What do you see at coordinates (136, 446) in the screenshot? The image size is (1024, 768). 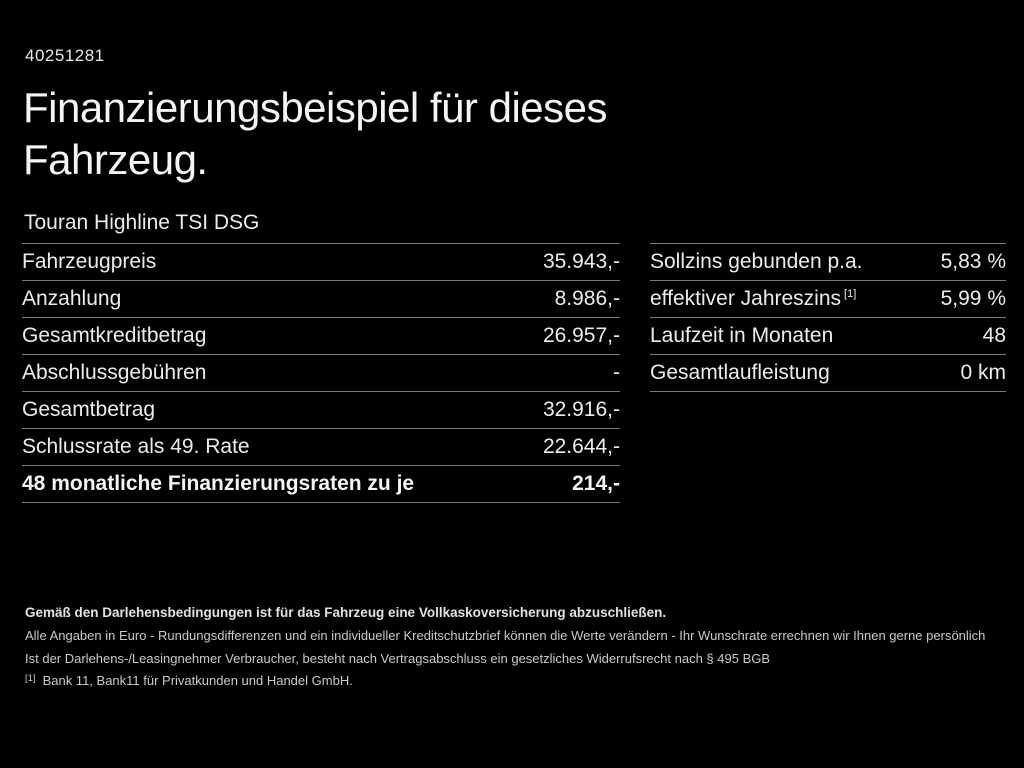 I see `row-label: Schlussrate als 49. Rate` at bounding box center [136, 446].